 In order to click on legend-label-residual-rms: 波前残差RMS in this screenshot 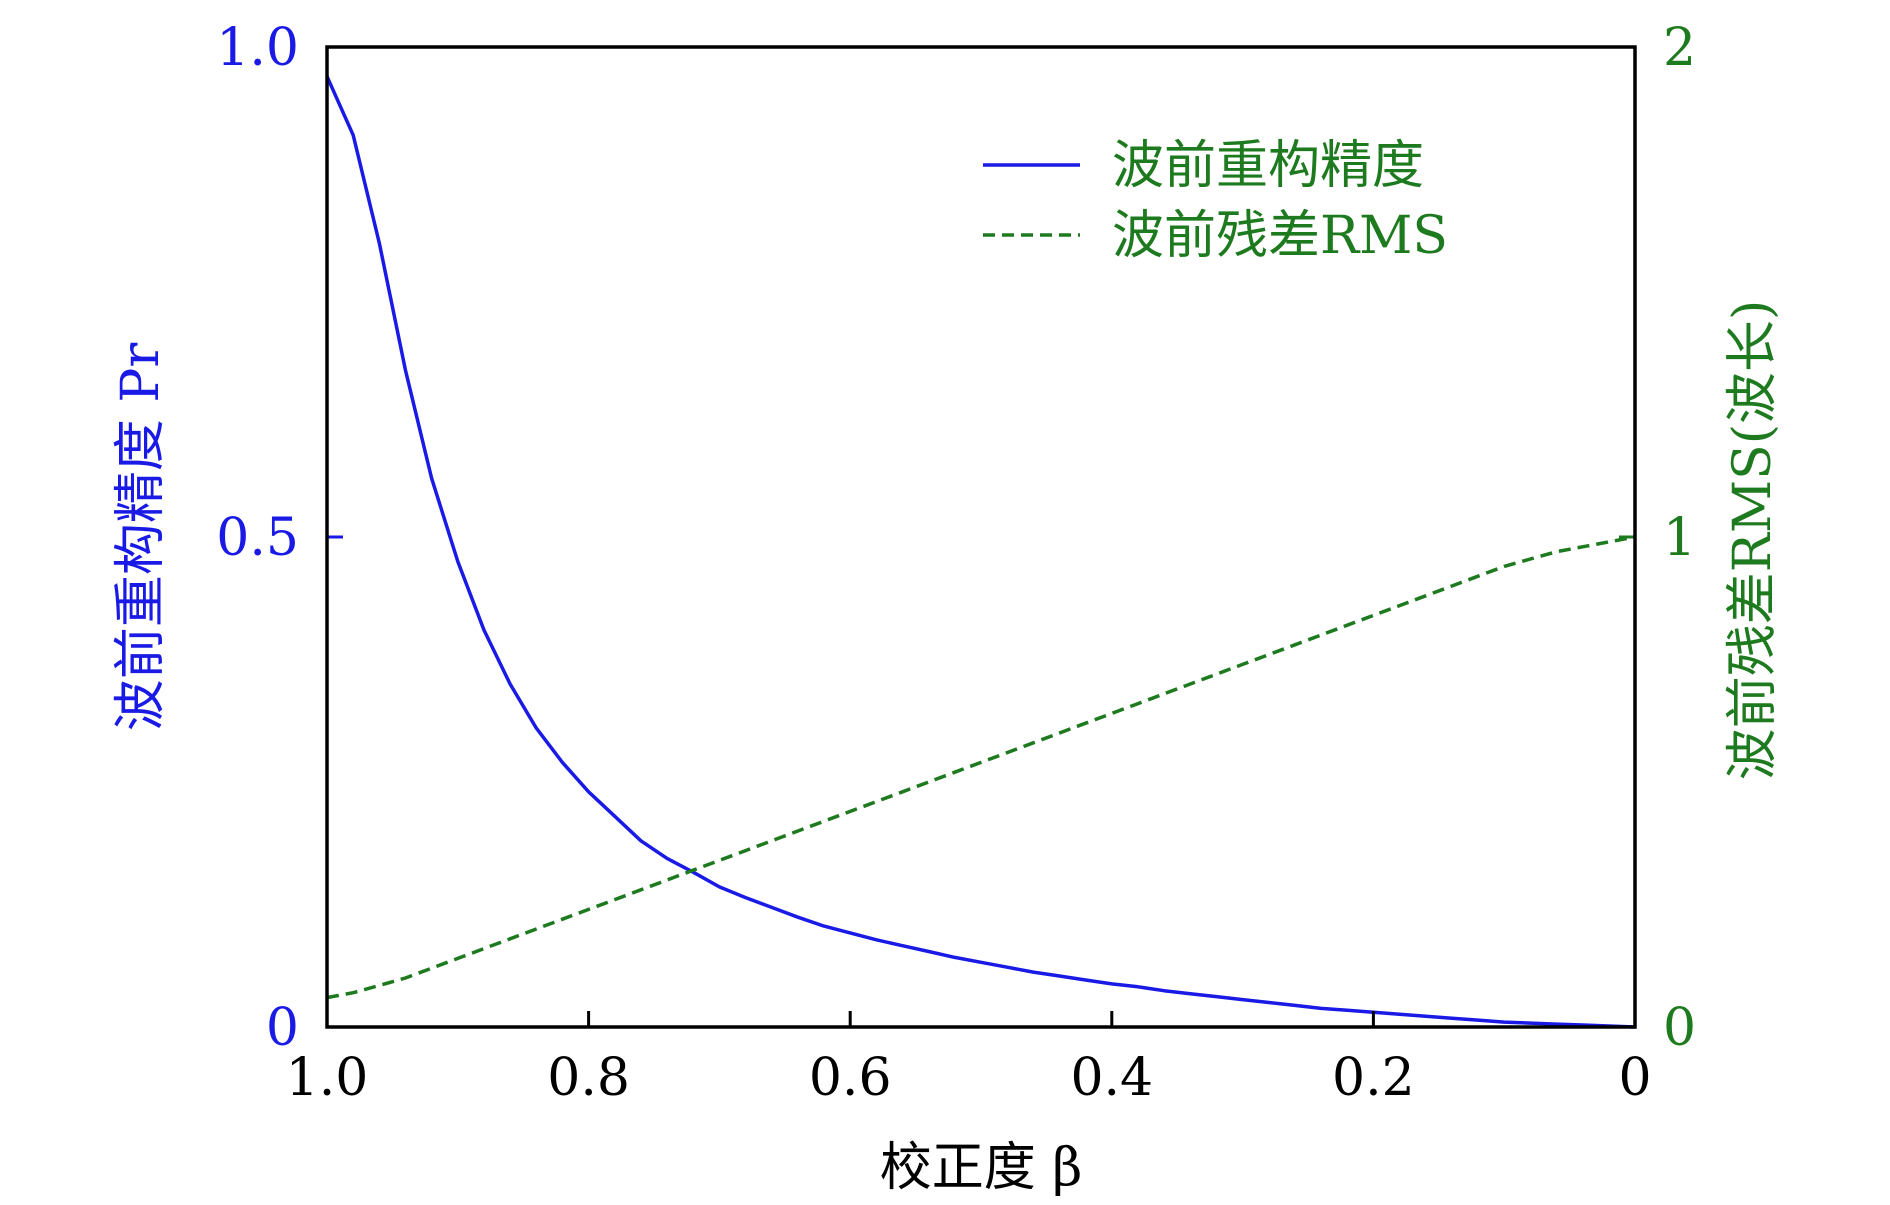, I will do `click(1280, 236)`.